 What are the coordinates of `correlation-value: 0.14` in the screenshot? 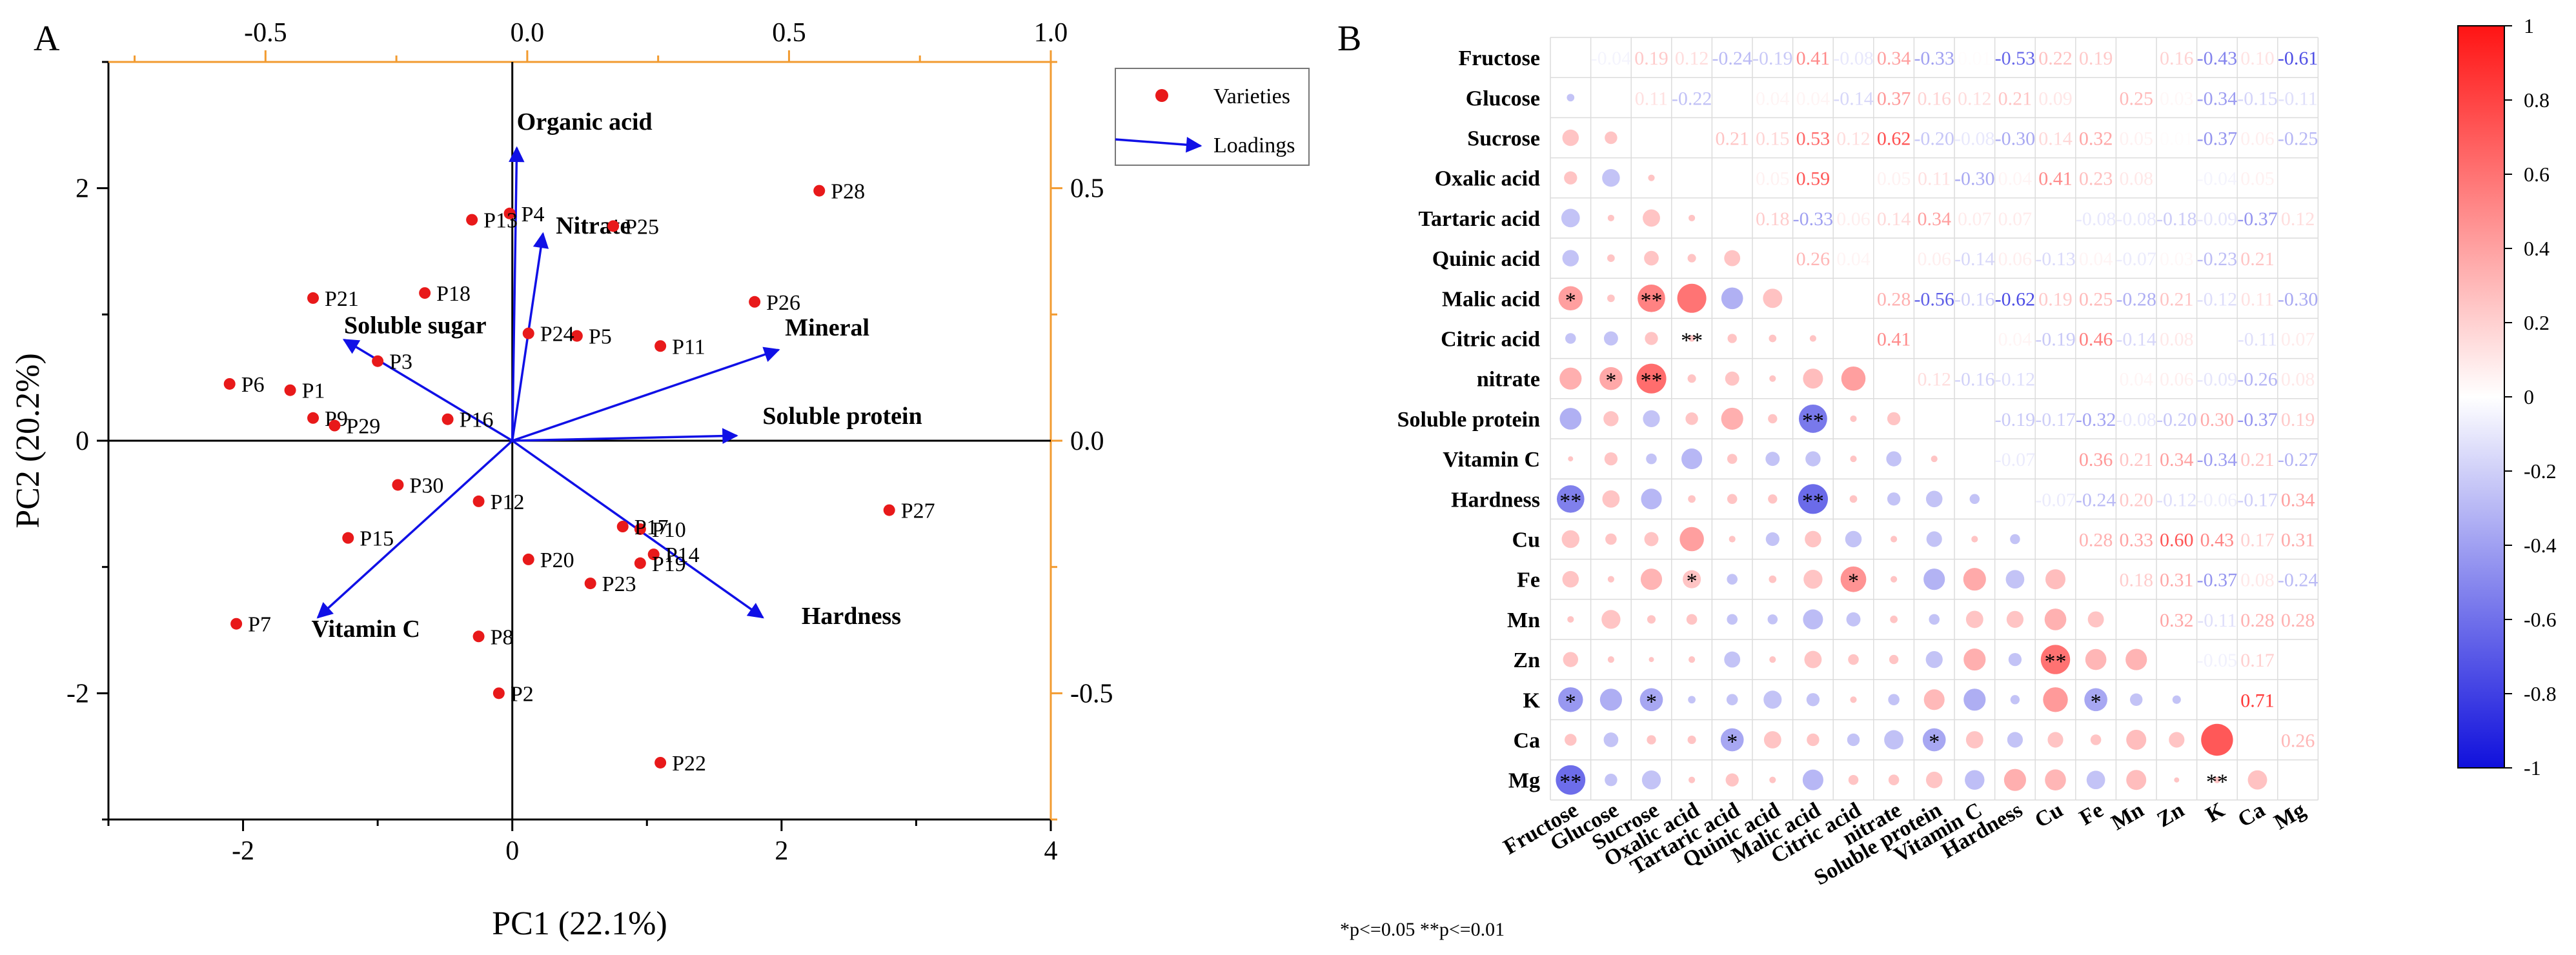 It's located at (2055, 139).